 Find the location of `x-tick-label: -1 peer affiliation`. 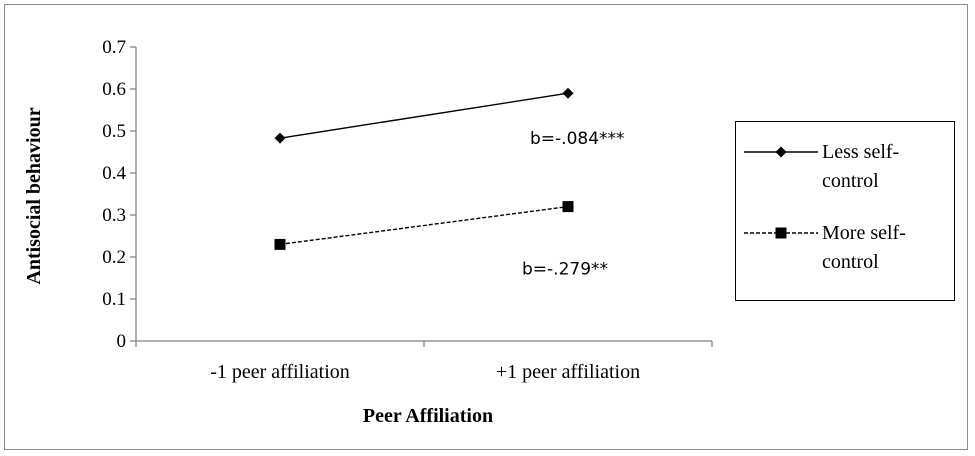

x-tick-label: -1 peer affiliation is located at coordinates (280, 372).